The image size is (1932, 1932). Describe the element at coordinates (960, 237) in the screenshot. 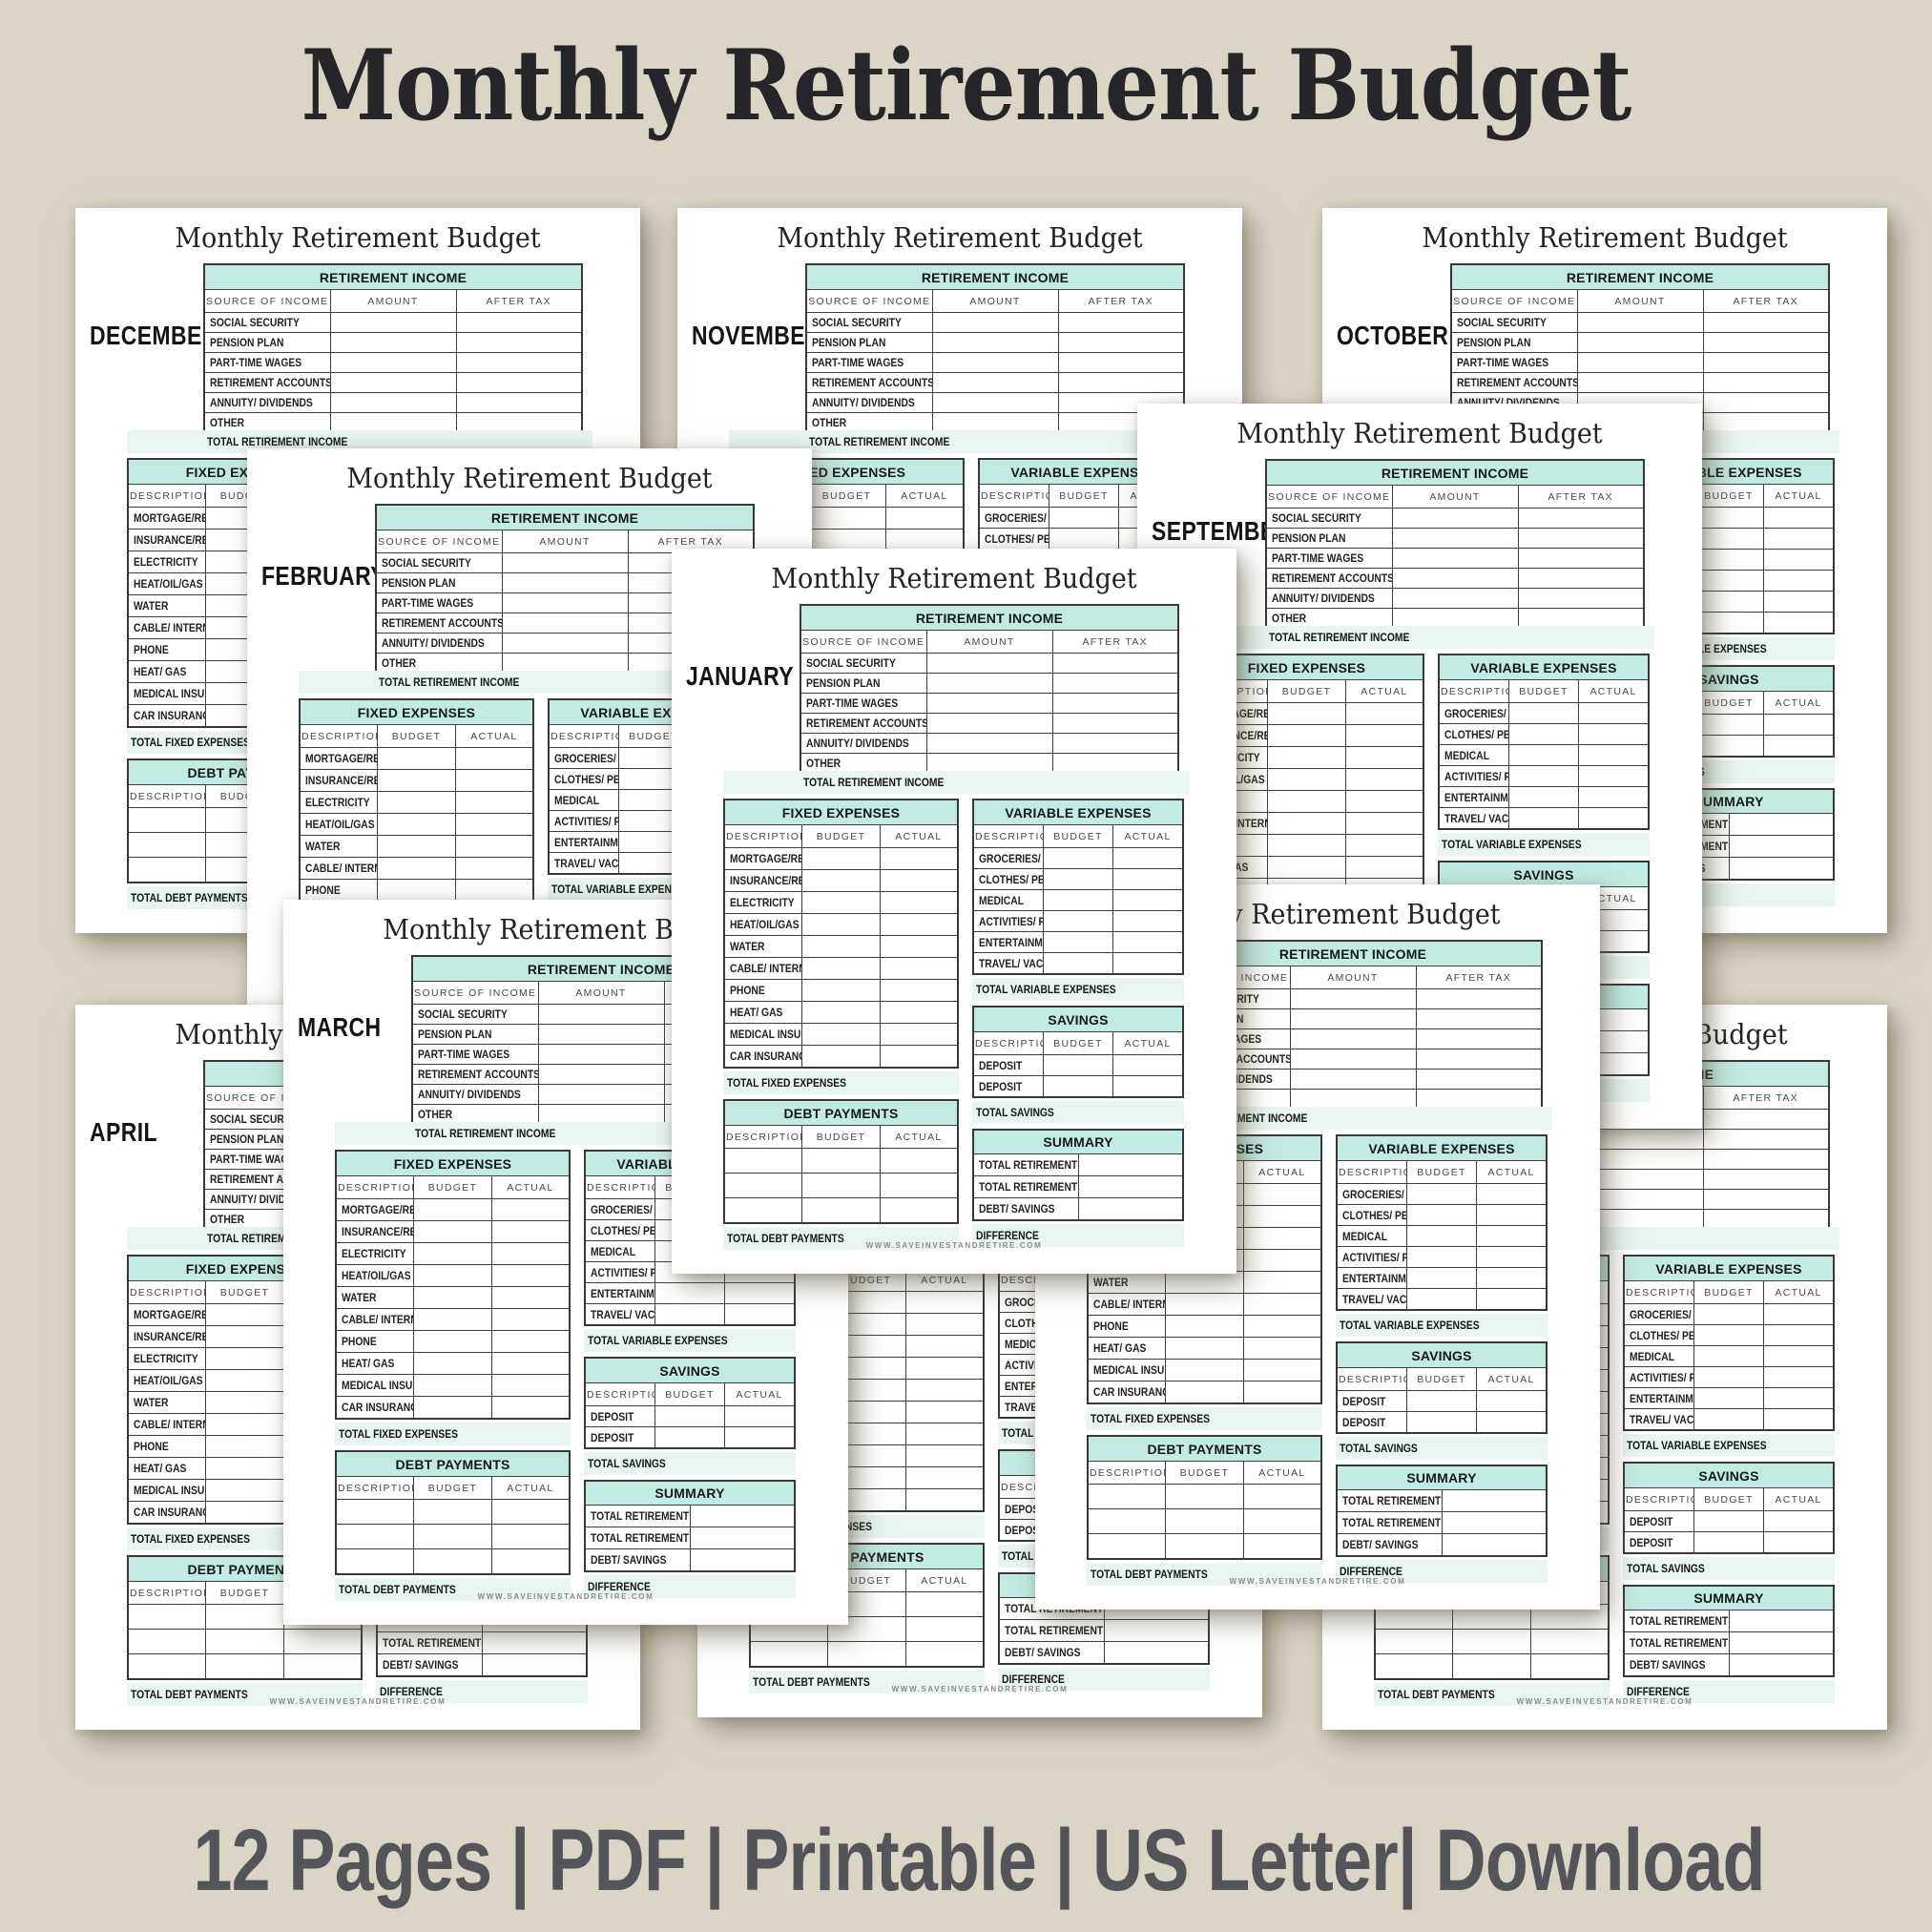

I see `page-title: Monthly Retirement Budget` at that location.